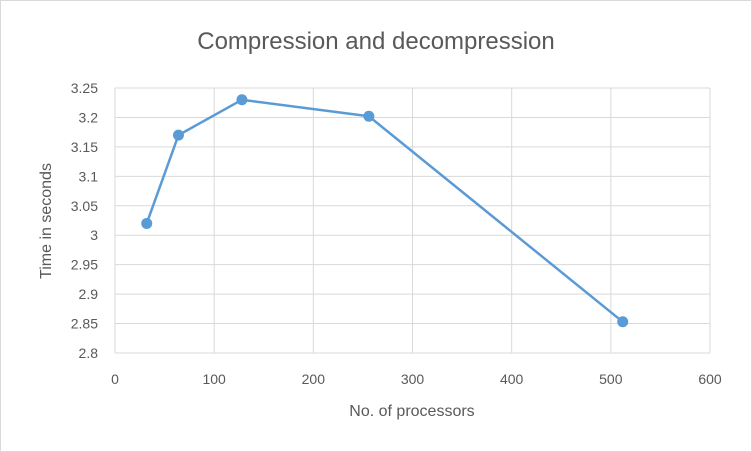 The image size is (752, 452). What do you see at coordinates (84, 88) in the screenshot?
I see `y-tick-label: 3.25` at bounding box center [84, 88].